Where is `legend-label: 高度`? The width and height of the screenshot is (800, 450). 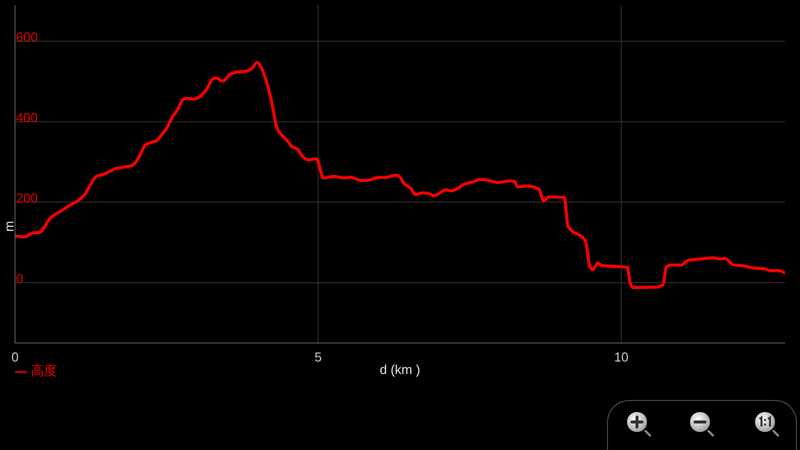
legend-label: 高度 is located at coordinates (44, 370).